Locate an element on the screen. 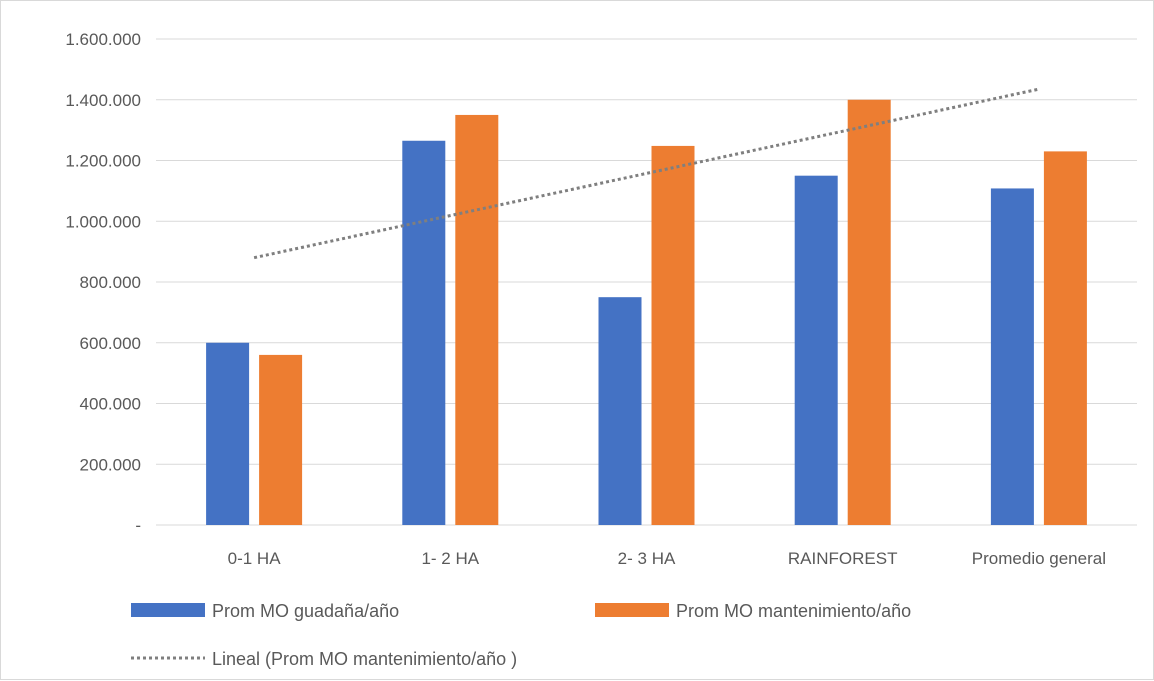 This screenshot has width=1154, height=681. x-tick-label: RAINFOREST is located at coordinates (843, 558).